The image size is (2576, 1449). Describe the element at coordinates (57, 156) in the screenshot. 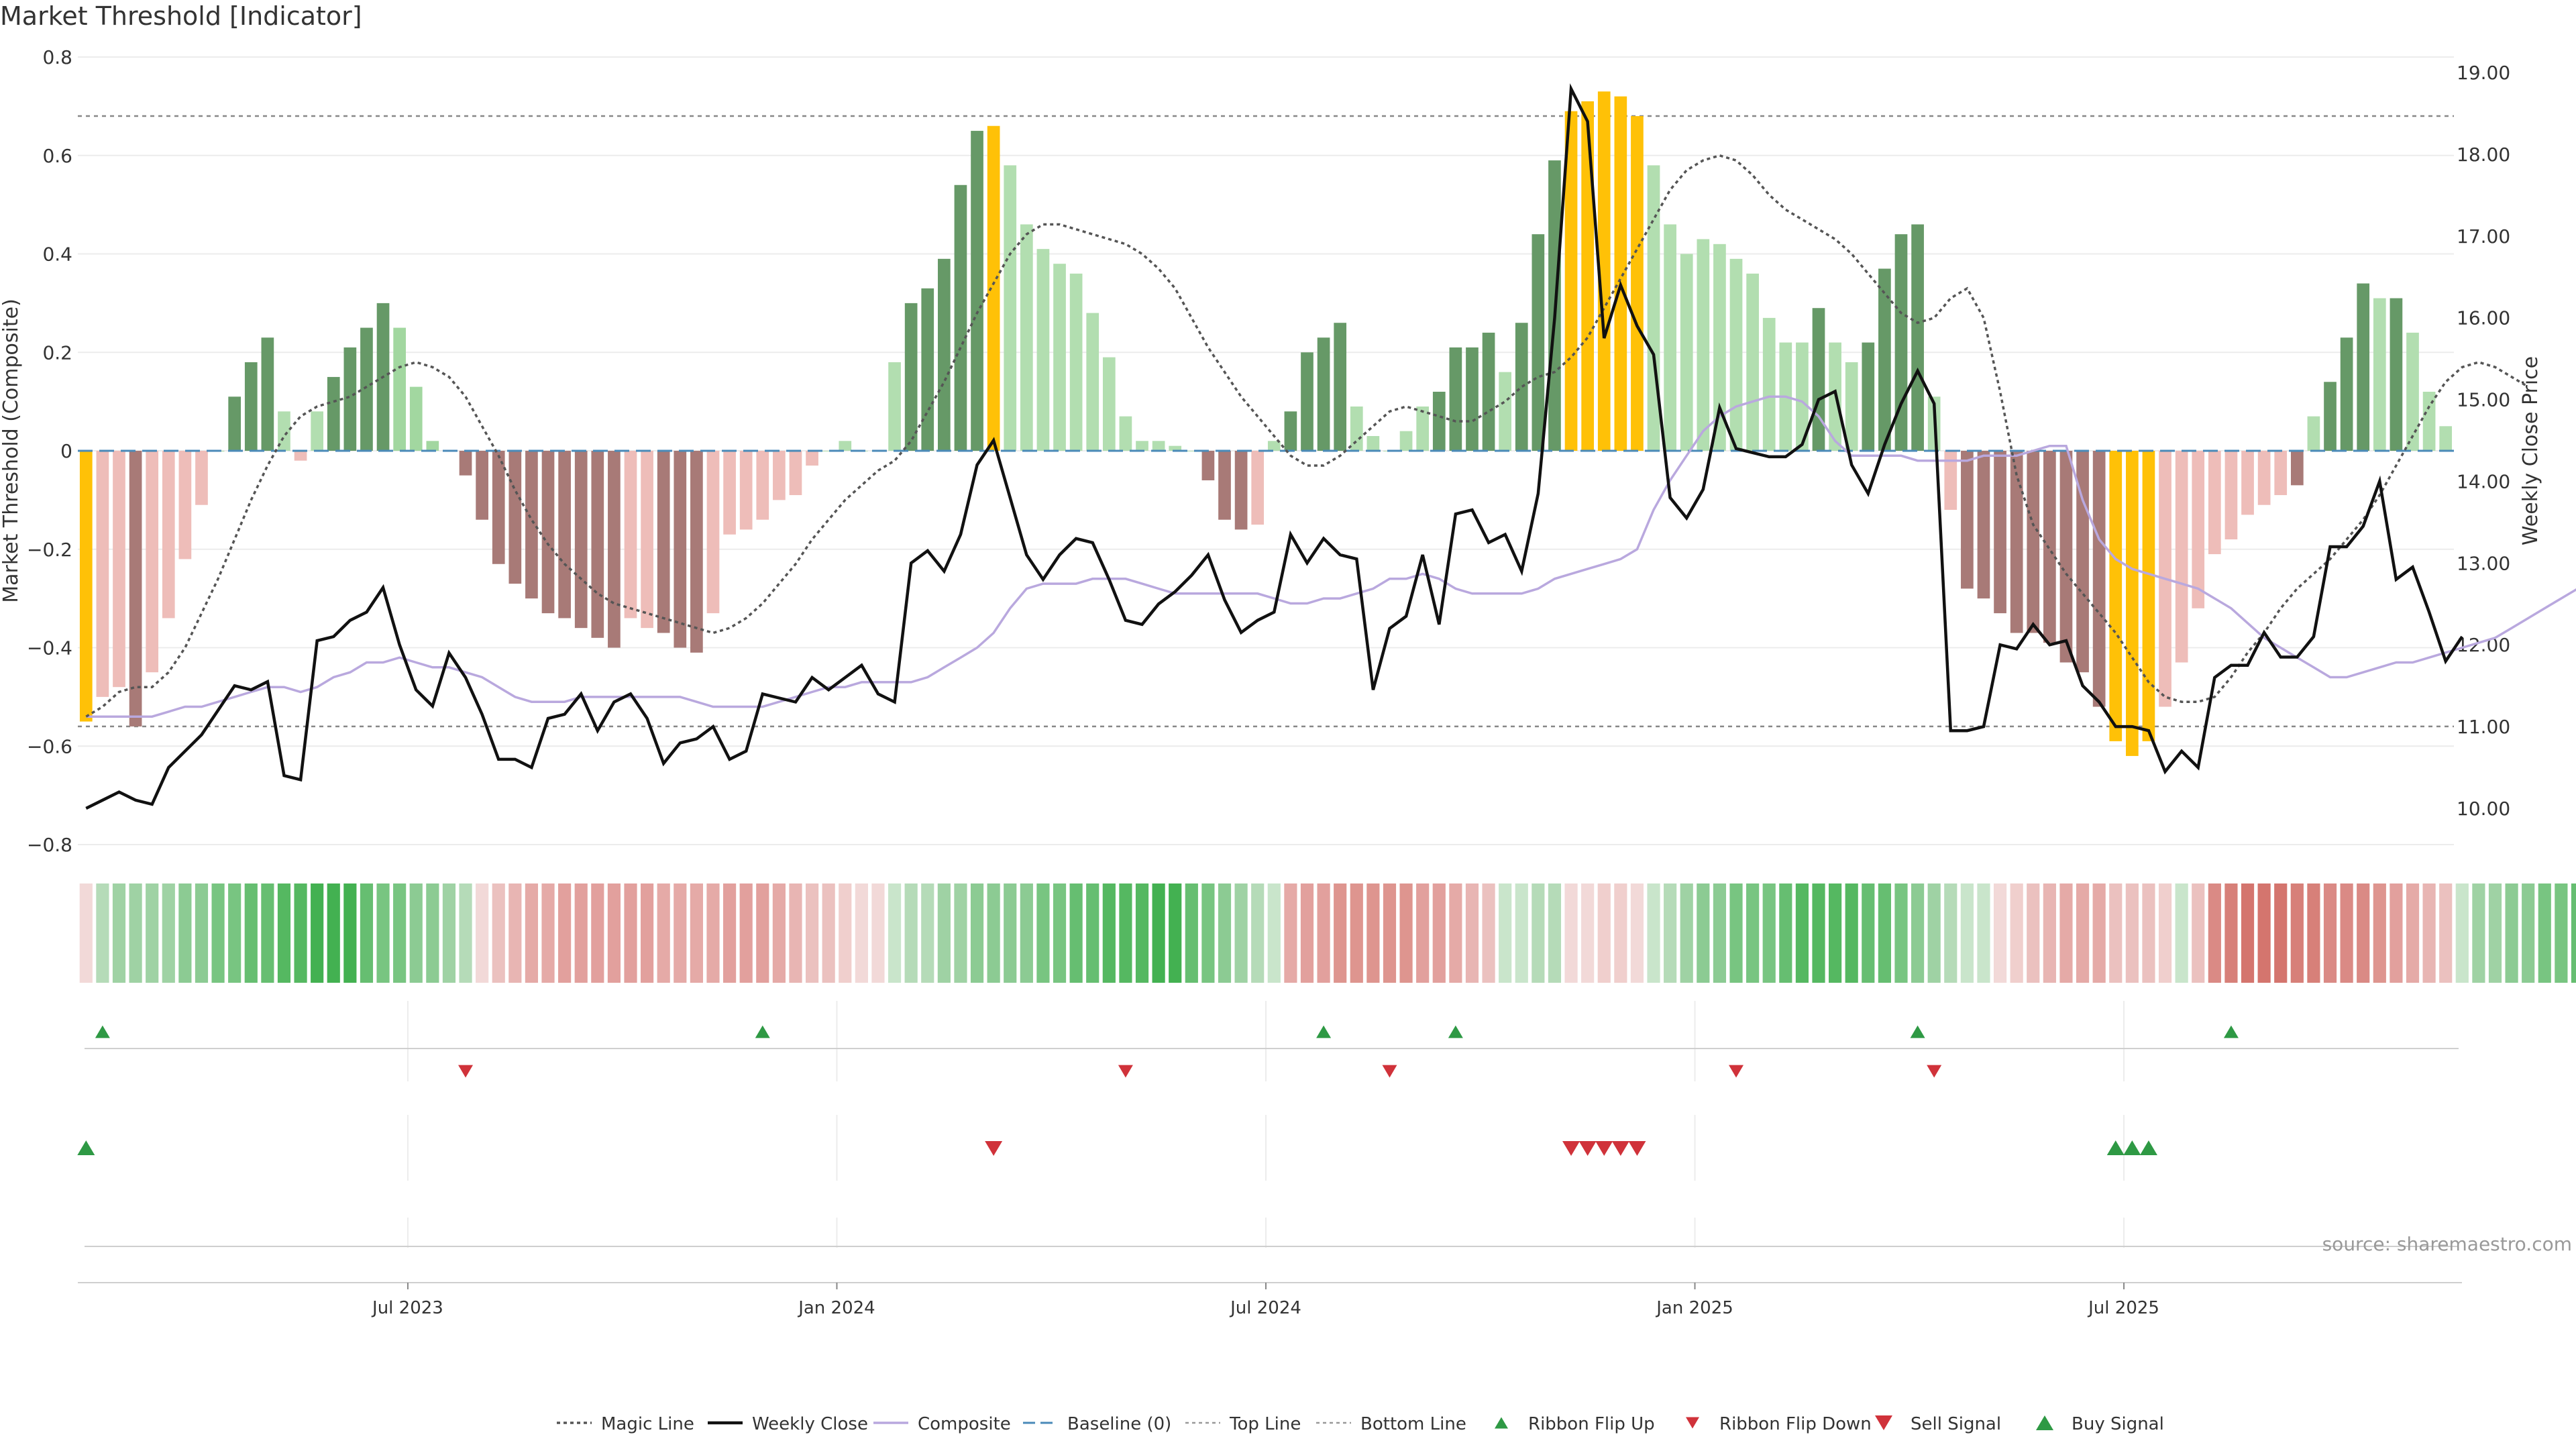

I see `y-tick-label: 0.6` at that location.